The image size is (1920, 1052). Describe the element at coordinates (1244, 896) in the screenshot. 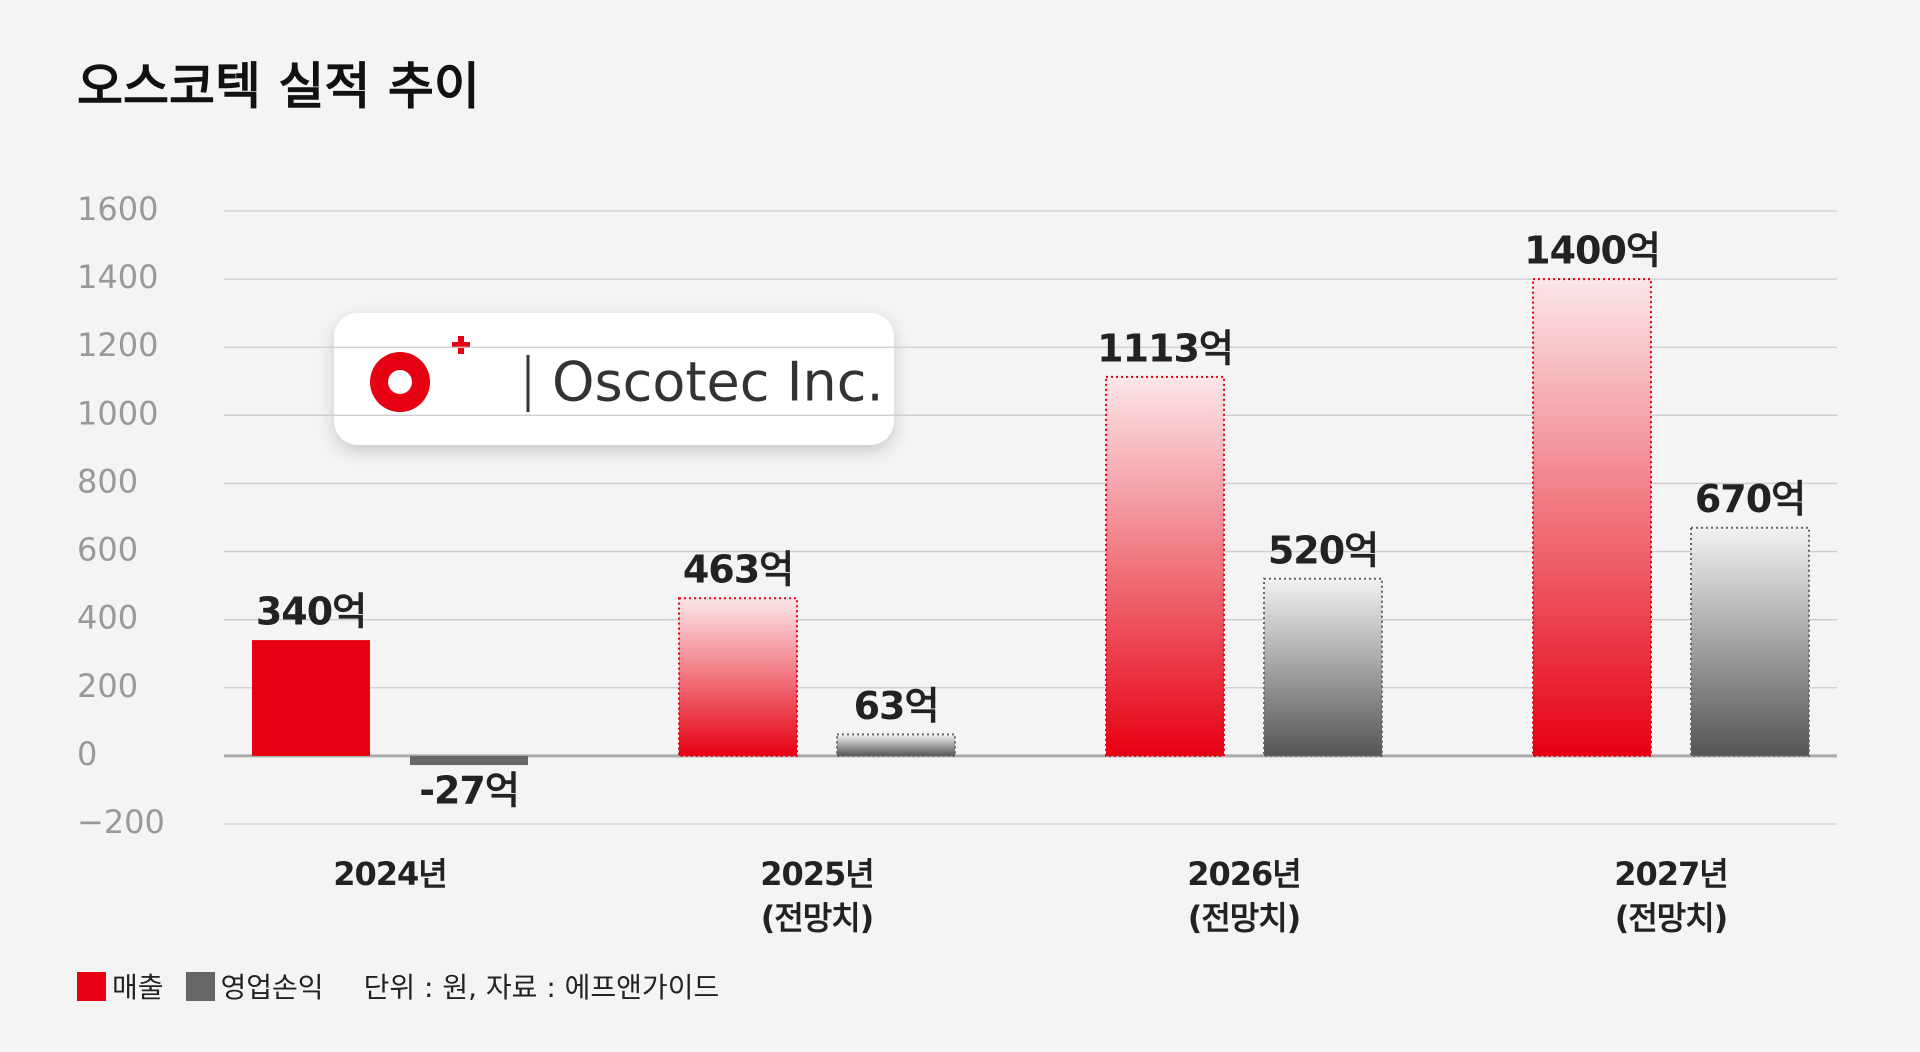

I see `x-tick-label: 2026년 (전망치)` at that location.